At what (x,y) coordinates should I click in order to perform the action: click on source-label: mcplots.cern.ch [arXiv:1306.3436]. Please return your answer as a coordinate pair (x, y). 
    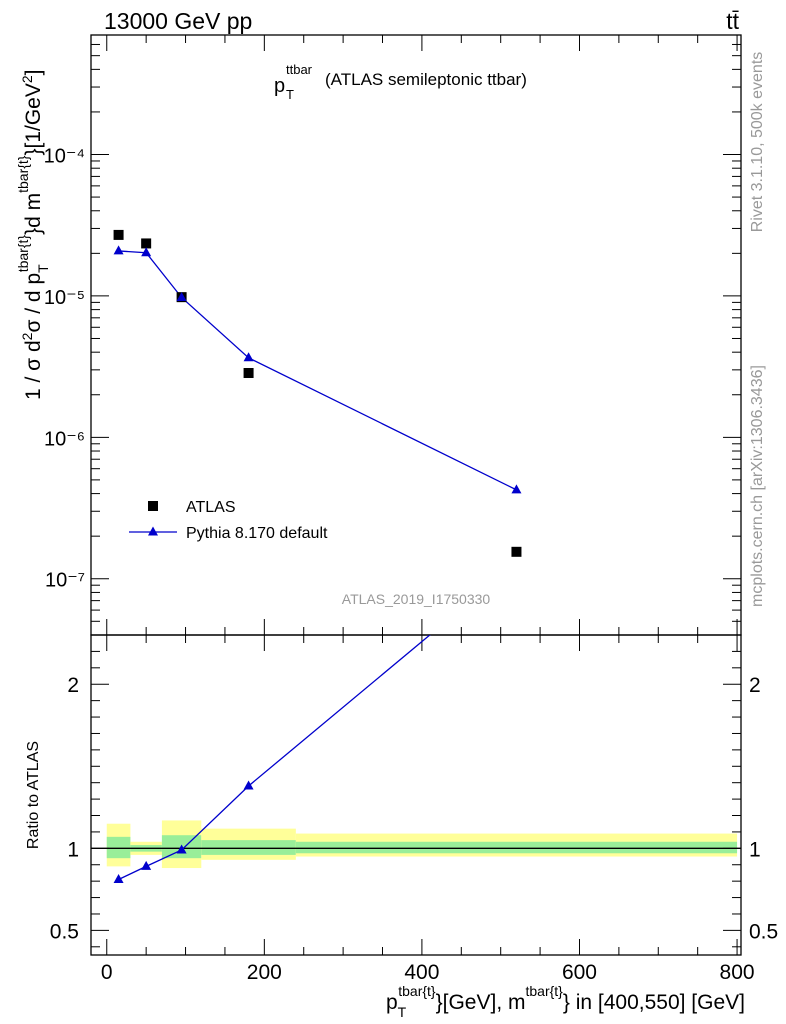
    Looking at the image, I should click on (757, 486).